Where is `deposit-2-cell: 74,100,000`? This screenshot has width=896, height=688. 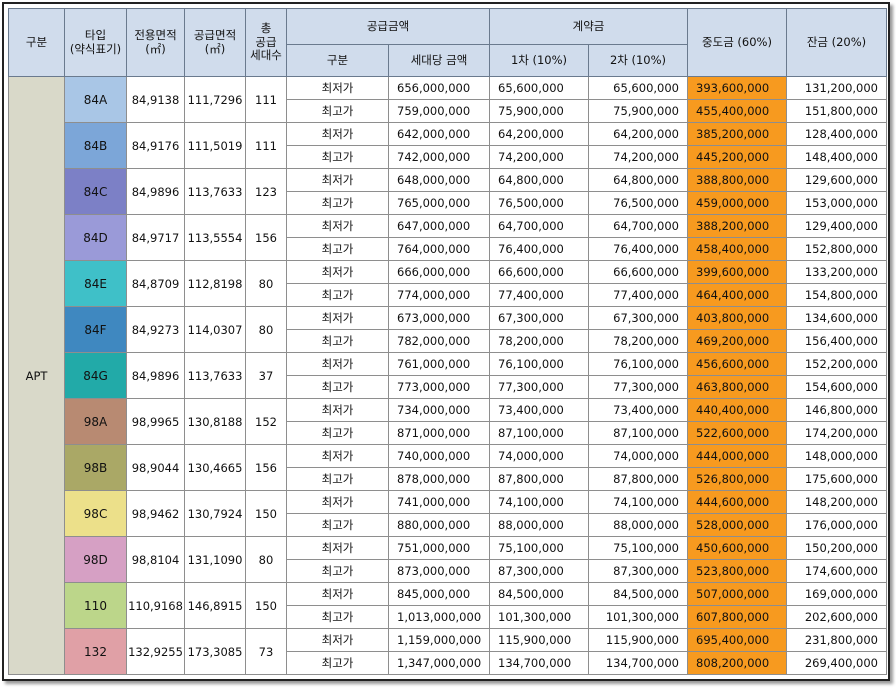
deposit-2-cell: 74,100,000 is located at coordinates (638, 502).